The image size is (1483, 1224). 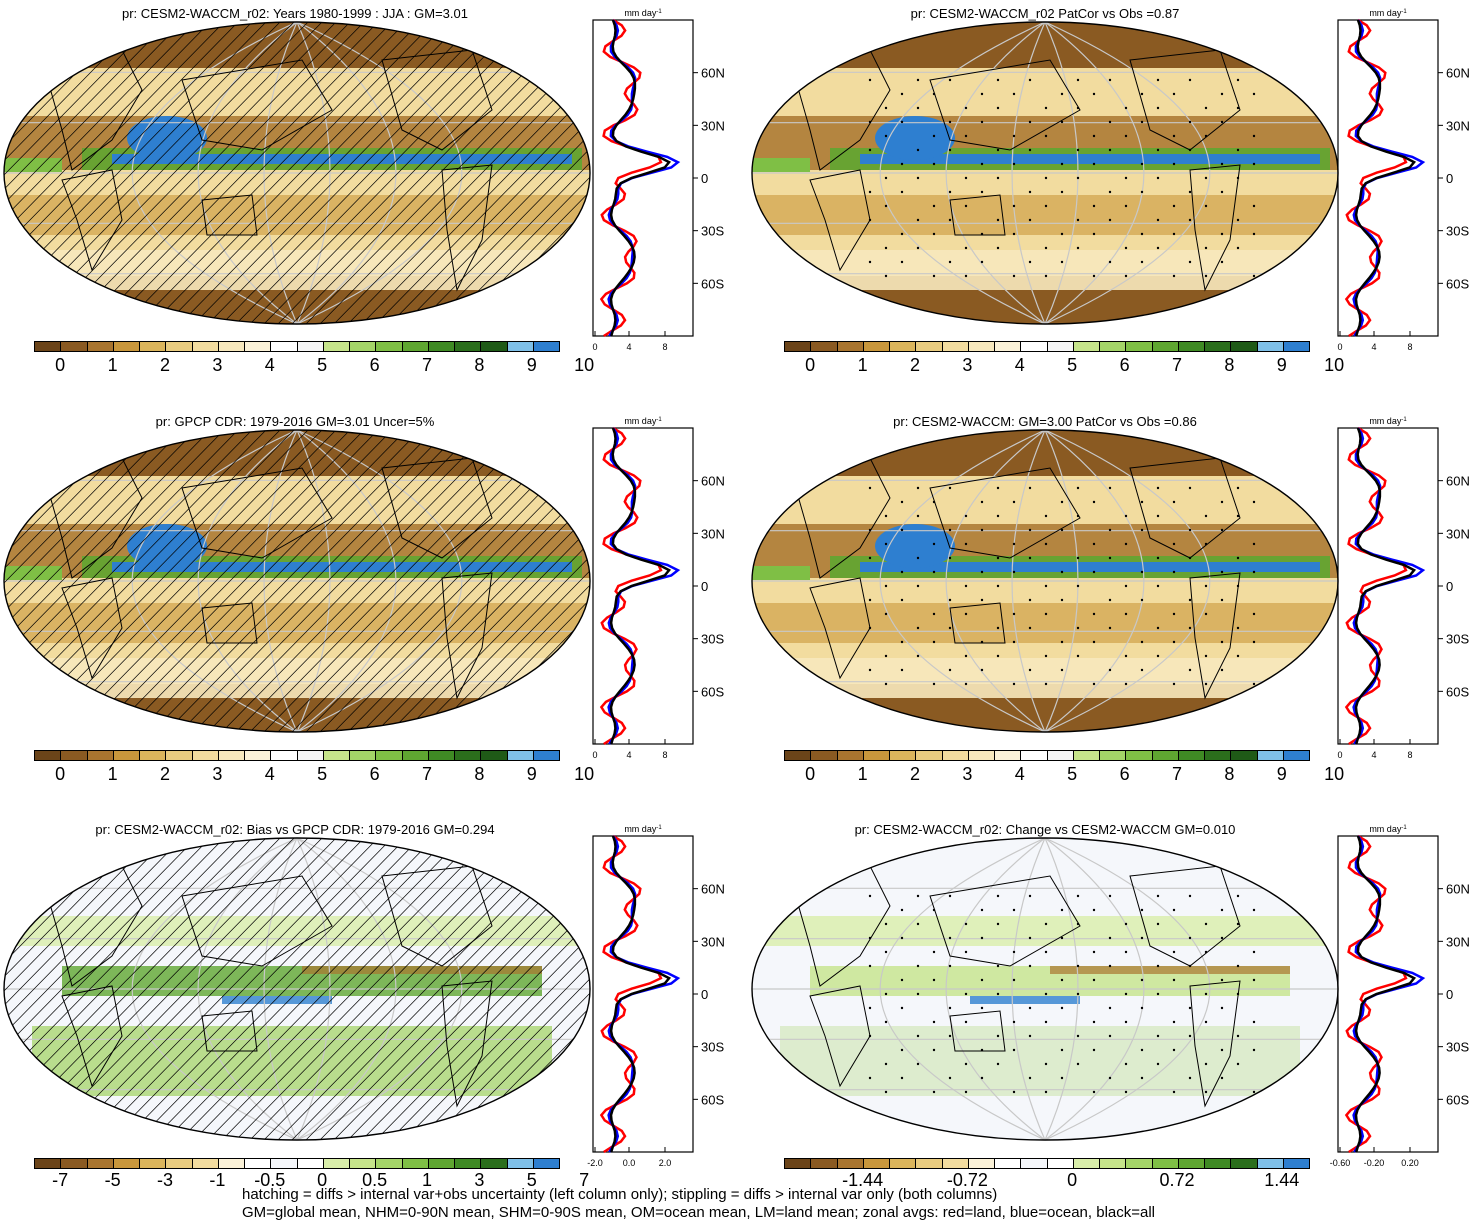 I want to click on precip-map, so click(x=297, y=989).